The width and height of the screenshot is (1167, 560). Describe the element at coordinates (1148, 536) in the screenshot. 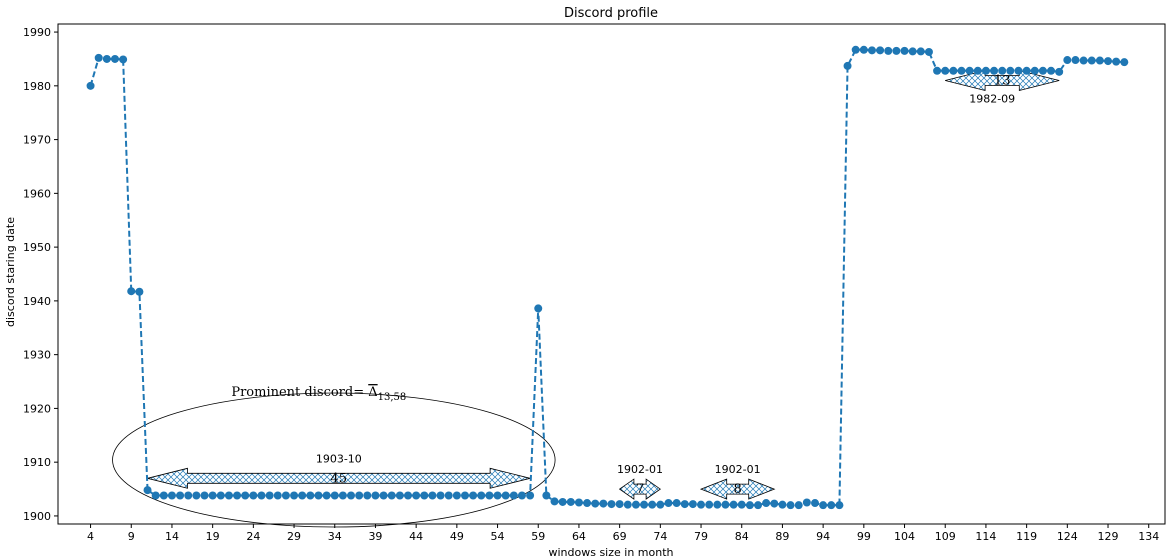

I see `x-tick-label: 134` at that location.